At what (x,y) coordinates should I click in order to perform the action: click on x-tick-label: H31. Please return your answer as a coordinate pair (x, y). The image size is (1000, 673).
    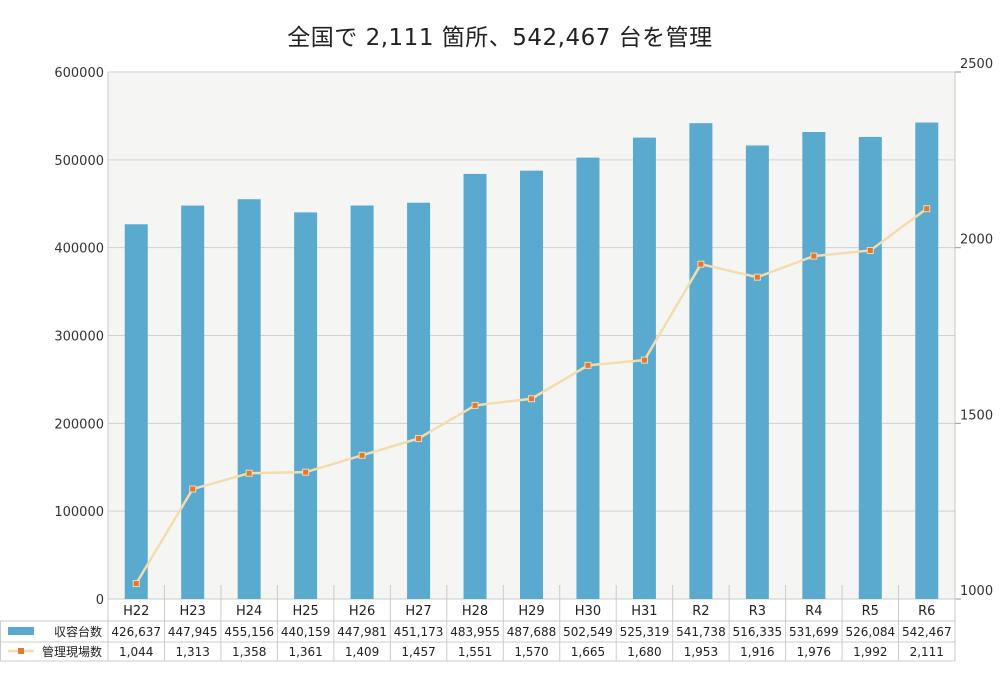
    Looking at the image, I should click on (644, 611).